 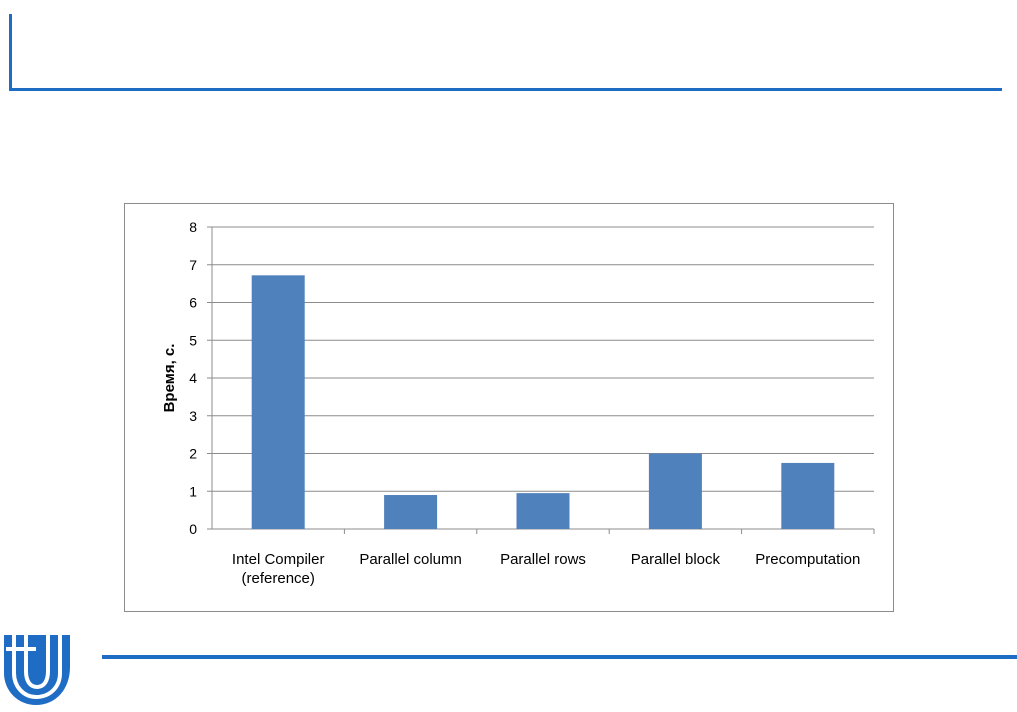 What do you see at coordinates (193, 303) in the screenshot?
I see `y-tick-label: 6` at bounding box center [193, 303].